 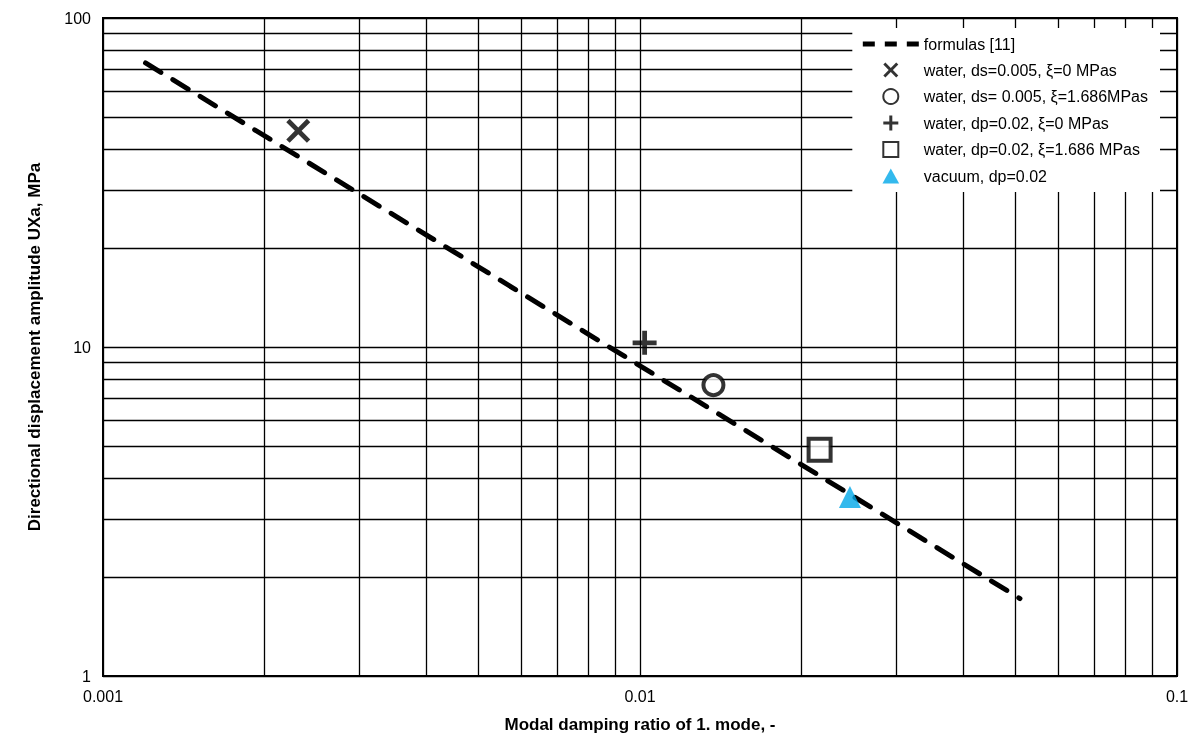 What do you see at coordinates (640, 696) in the screenshot?
I see `x-tick-label: 0.01` at bounding box center [640, 696].